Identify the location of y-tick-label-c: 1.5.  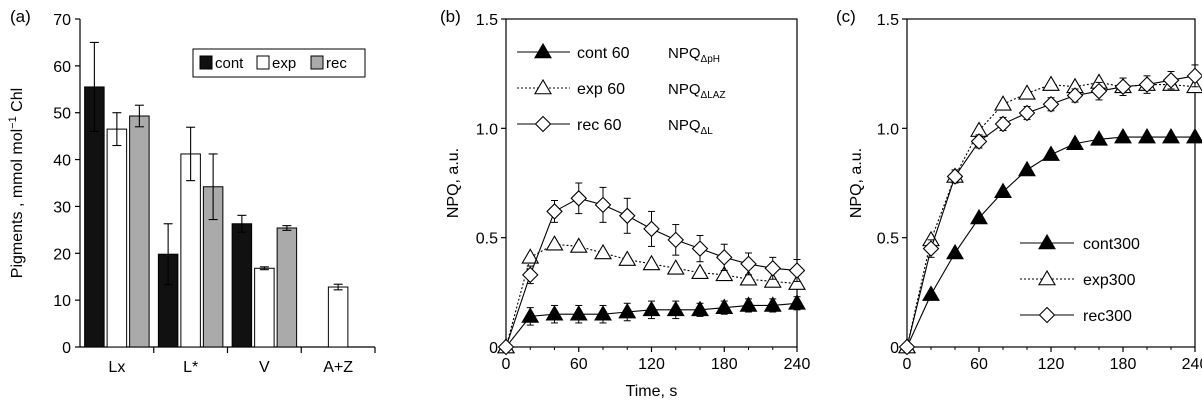
(888, 20).